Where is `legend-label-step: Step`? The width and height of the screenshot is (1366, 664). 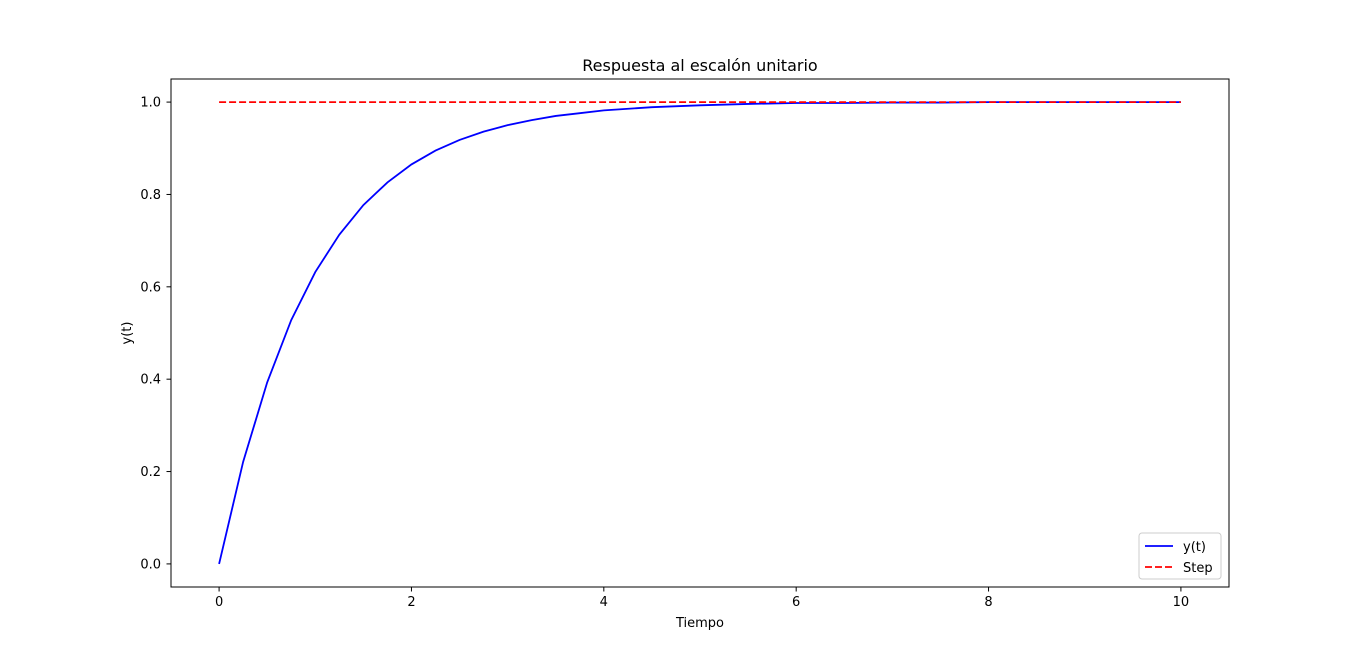 legend-label-step: Step is located at coordinates (1198, 568).